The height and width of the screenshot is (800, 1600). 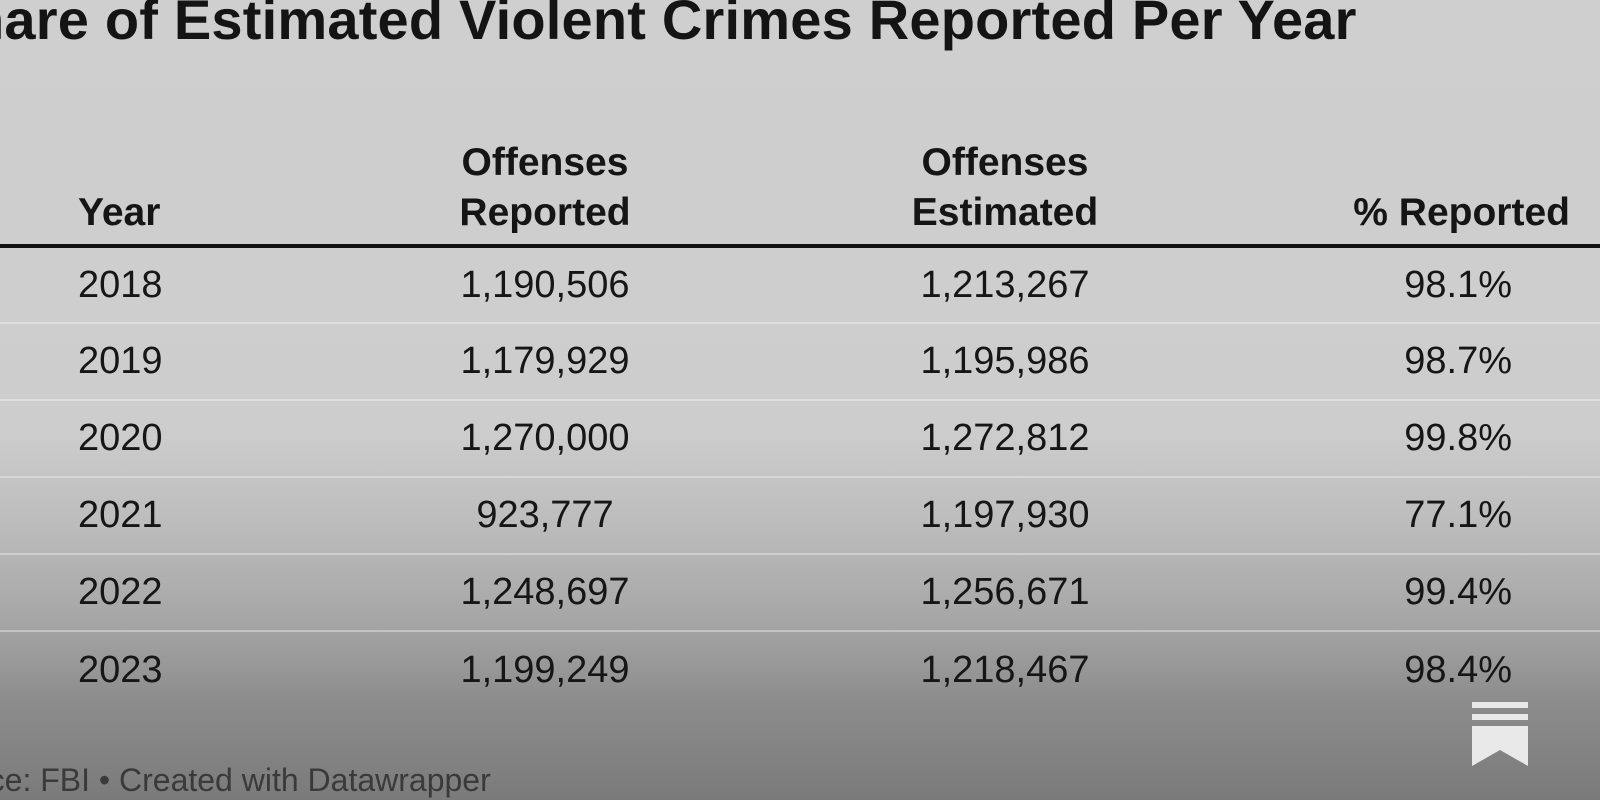 I want to click on header-offenses-reported: Offenses Reported, so click(x=545, y=188).